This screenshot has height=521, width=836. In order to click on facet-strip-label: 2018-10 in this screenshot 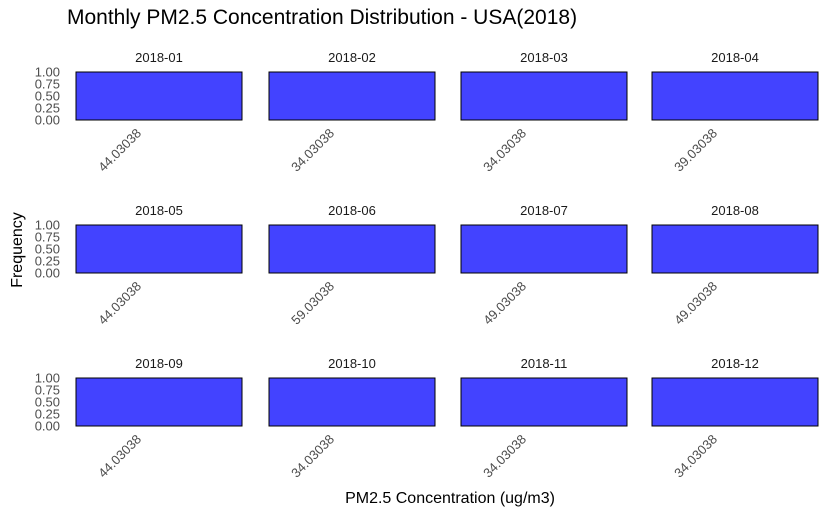, I will do `click(352, 363)`.